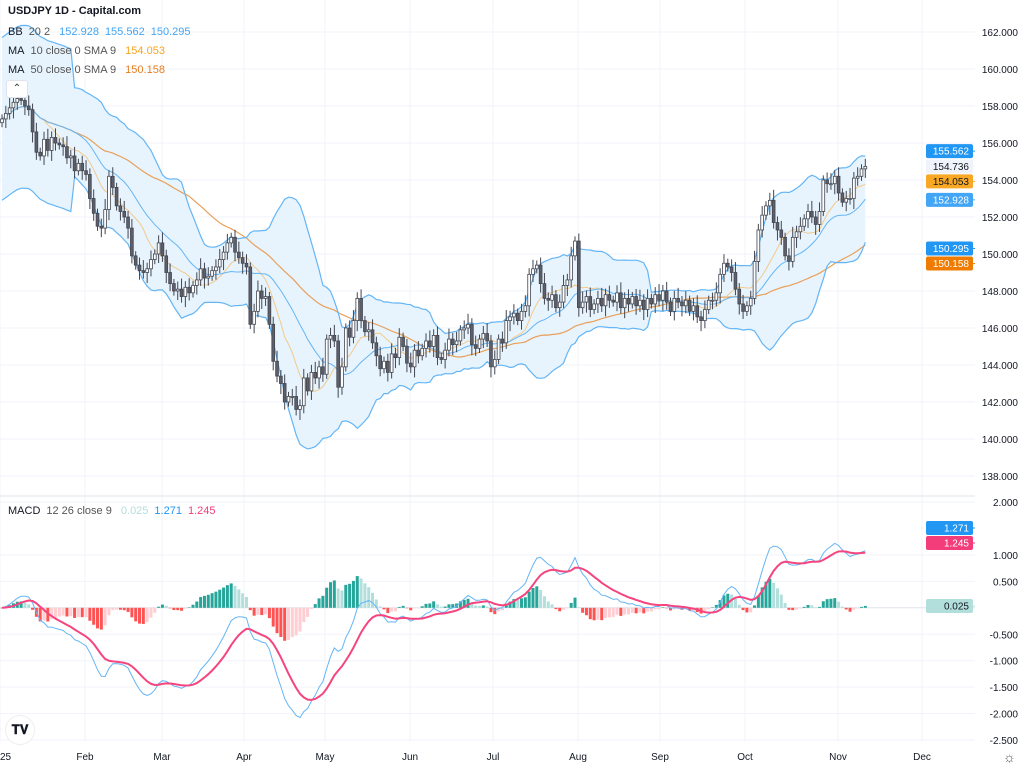 The height and width of the screenshot is (768, 1024). I want to click on legend-bb: BB 20 2 152.928 155.562 150.295, so click(102, 32).